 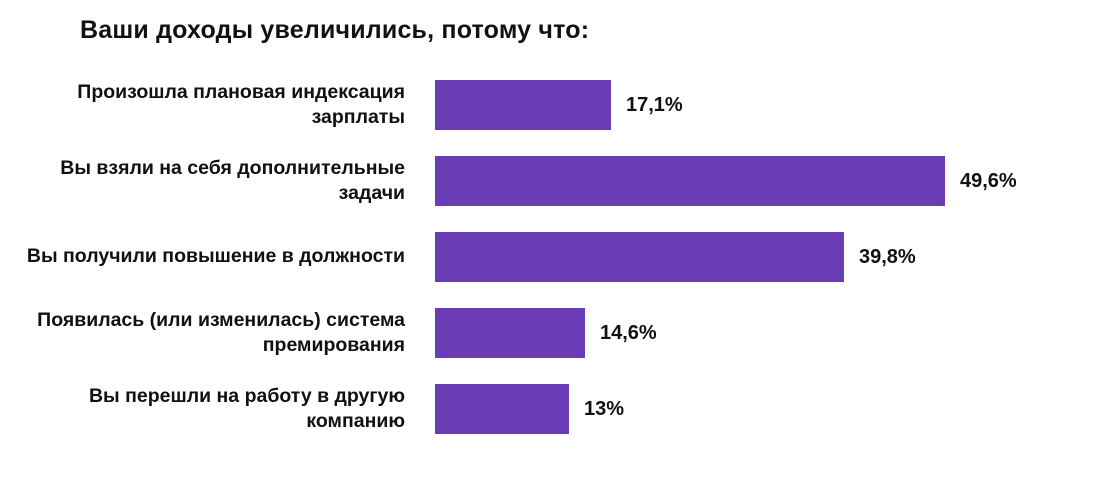 I want to click on bar-category-label: Произошла плановая индексация зарплаты, so click(x=241, y=104).